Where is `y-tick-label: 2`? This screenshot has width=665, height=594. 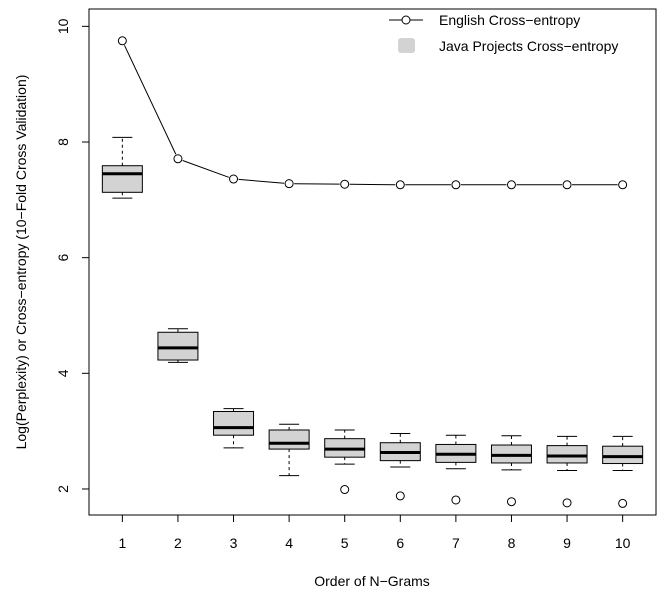
y-tick-label: 2 is located at coordinates (63, 489).